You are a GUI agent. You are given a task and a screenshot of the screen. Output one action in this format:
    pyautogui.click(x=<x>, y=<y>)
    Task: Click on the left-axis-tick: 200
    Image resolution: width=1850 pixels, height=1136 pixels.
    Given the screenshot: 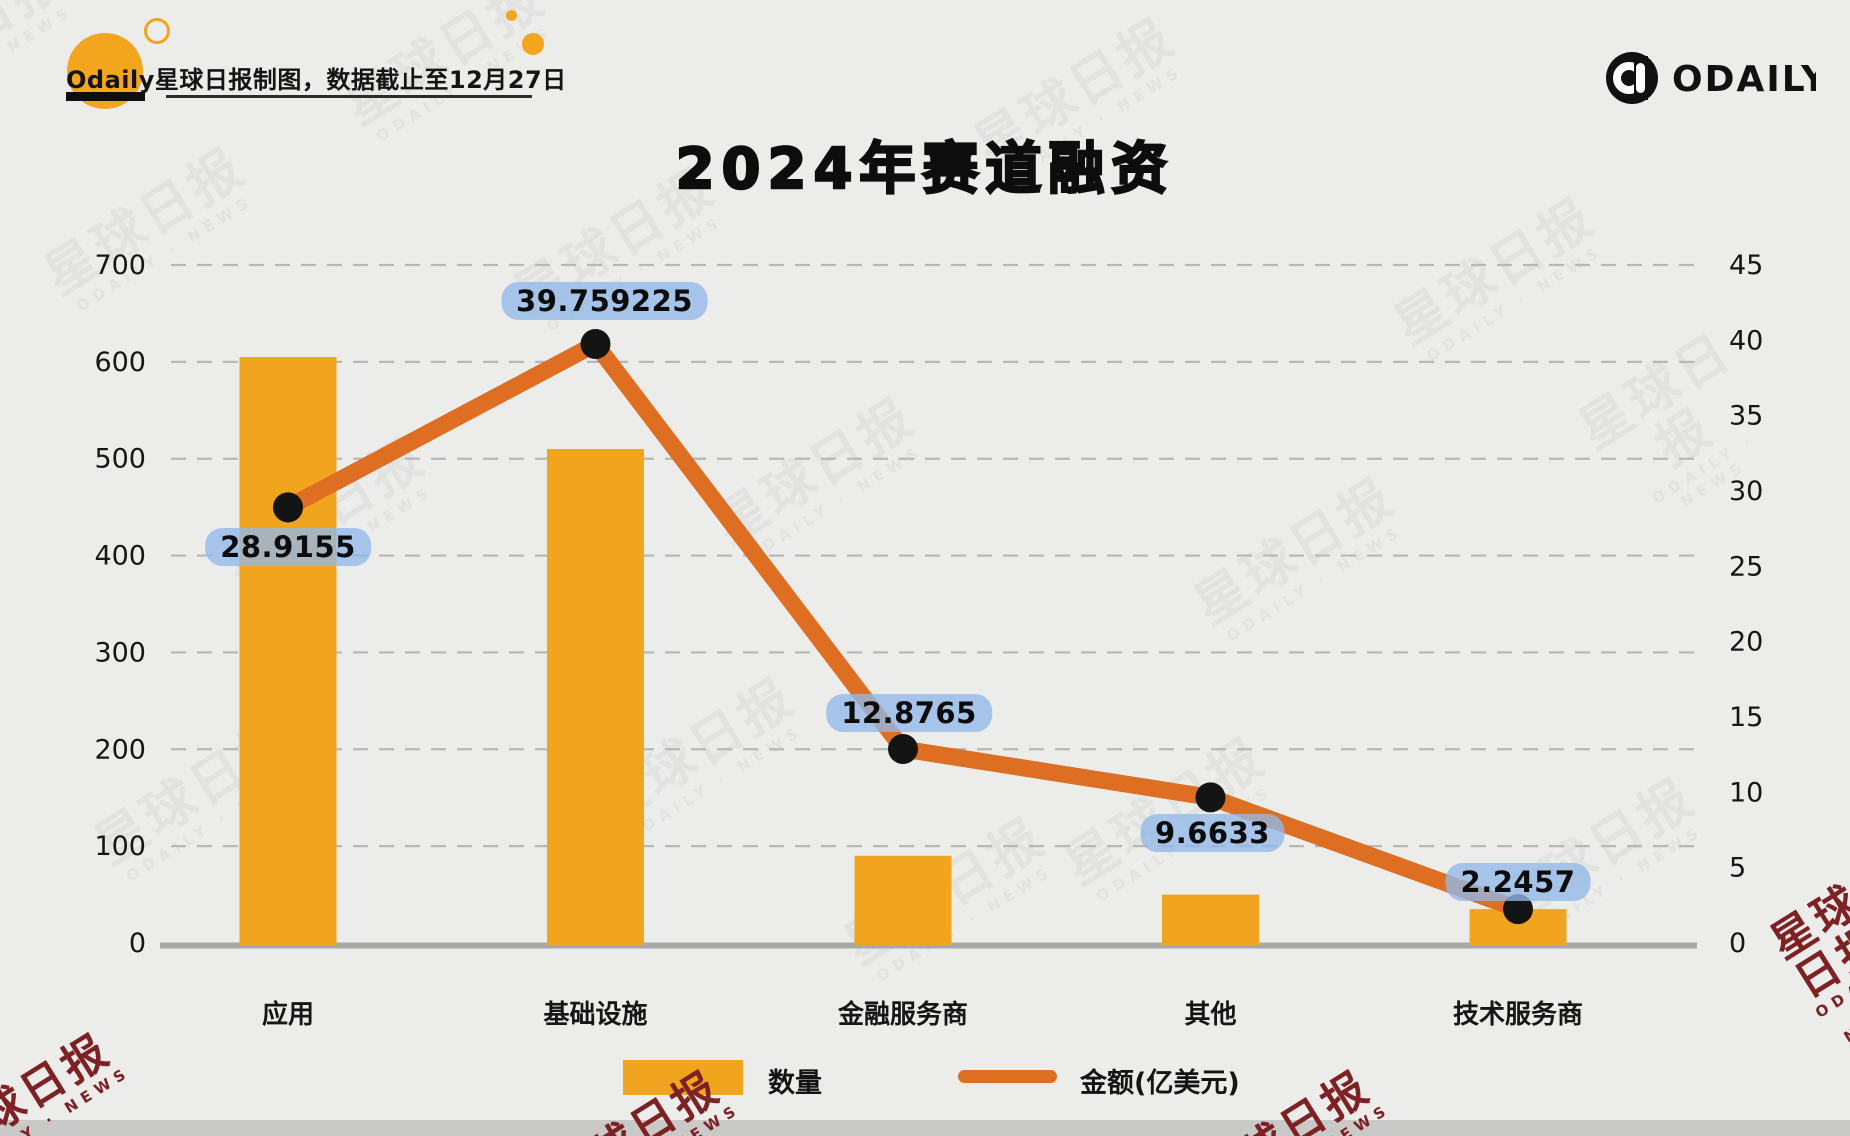 What is the action you would take?
    pyautogui.click(x=120, y=749)
    